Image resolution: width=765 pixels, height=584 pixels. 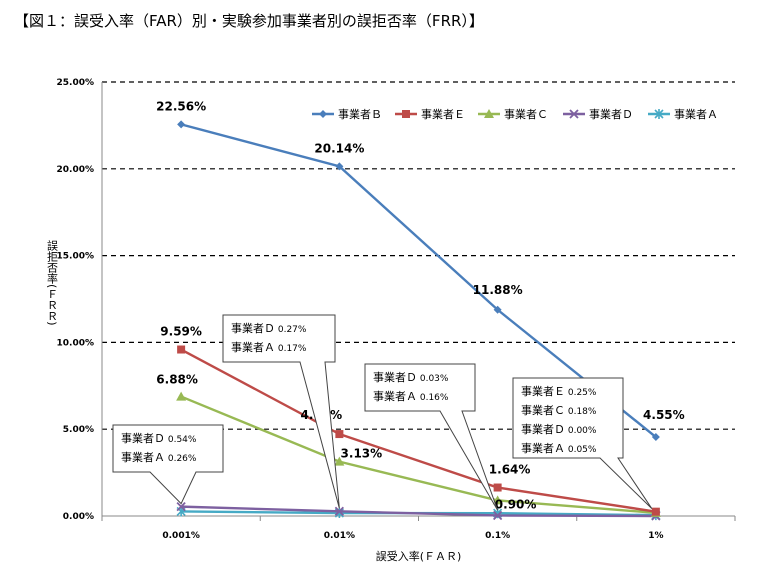 I want to click on legend-item: 事業者Ａ, so click(x=683, y=114).